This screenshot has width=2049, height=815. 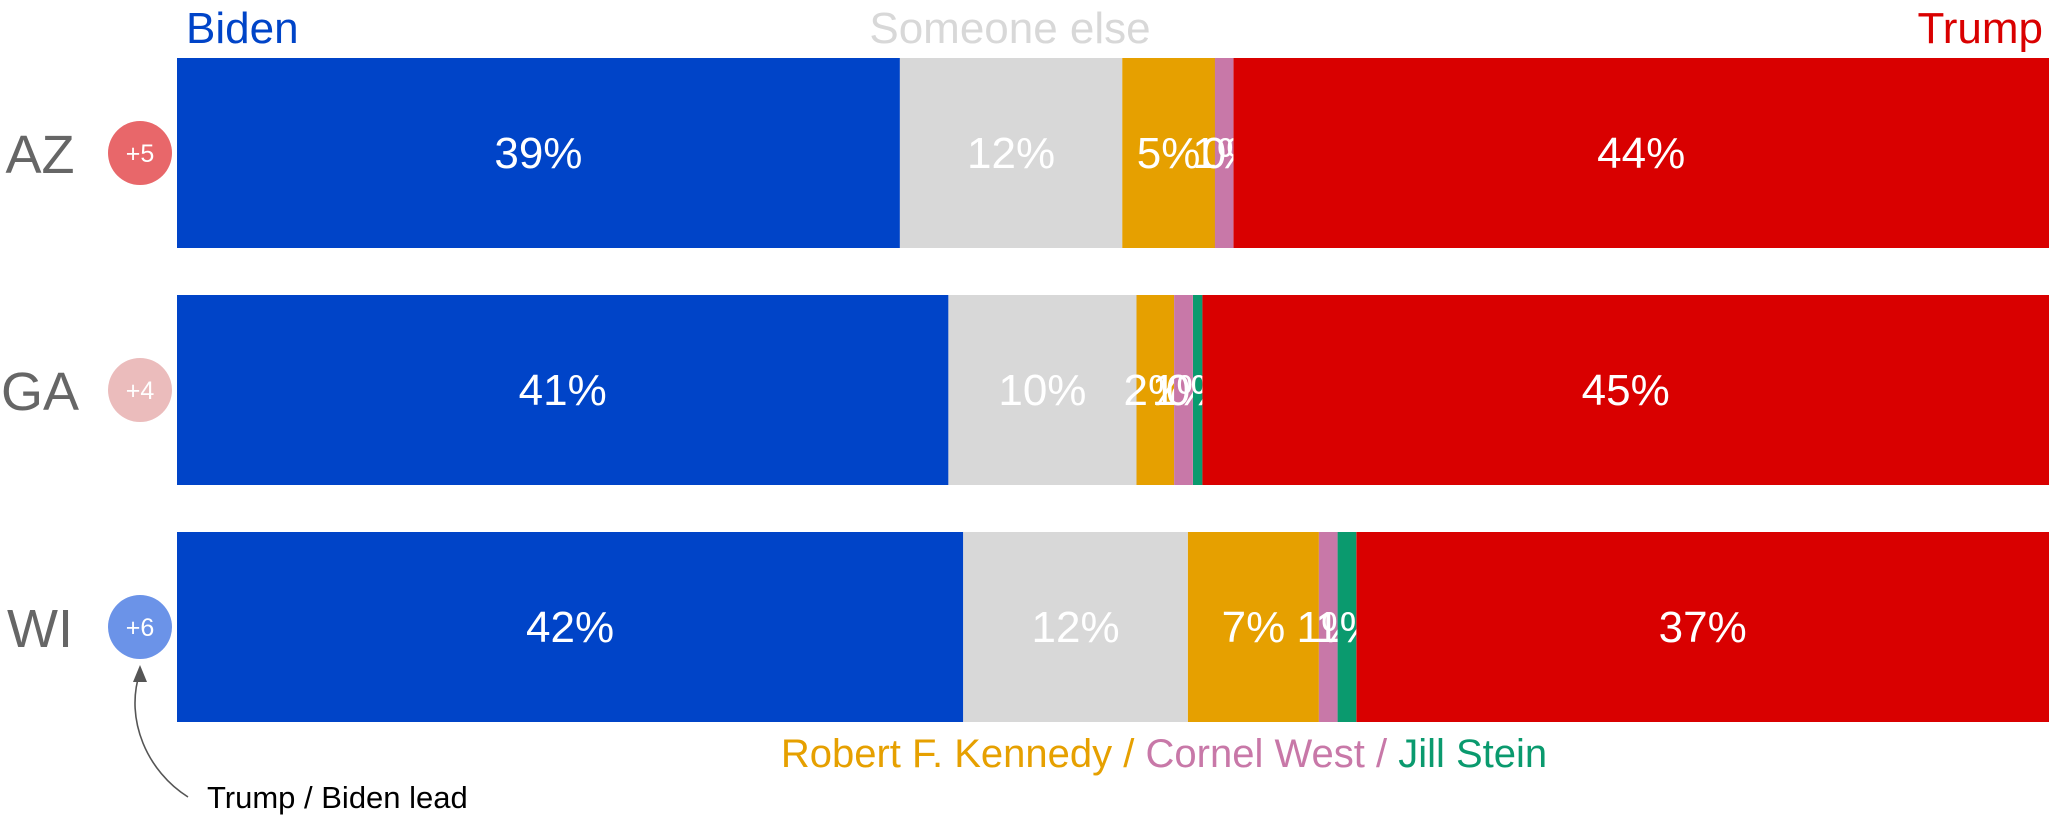 I want to click on header-trump-label: Trump, so click(x=1981, y=28).